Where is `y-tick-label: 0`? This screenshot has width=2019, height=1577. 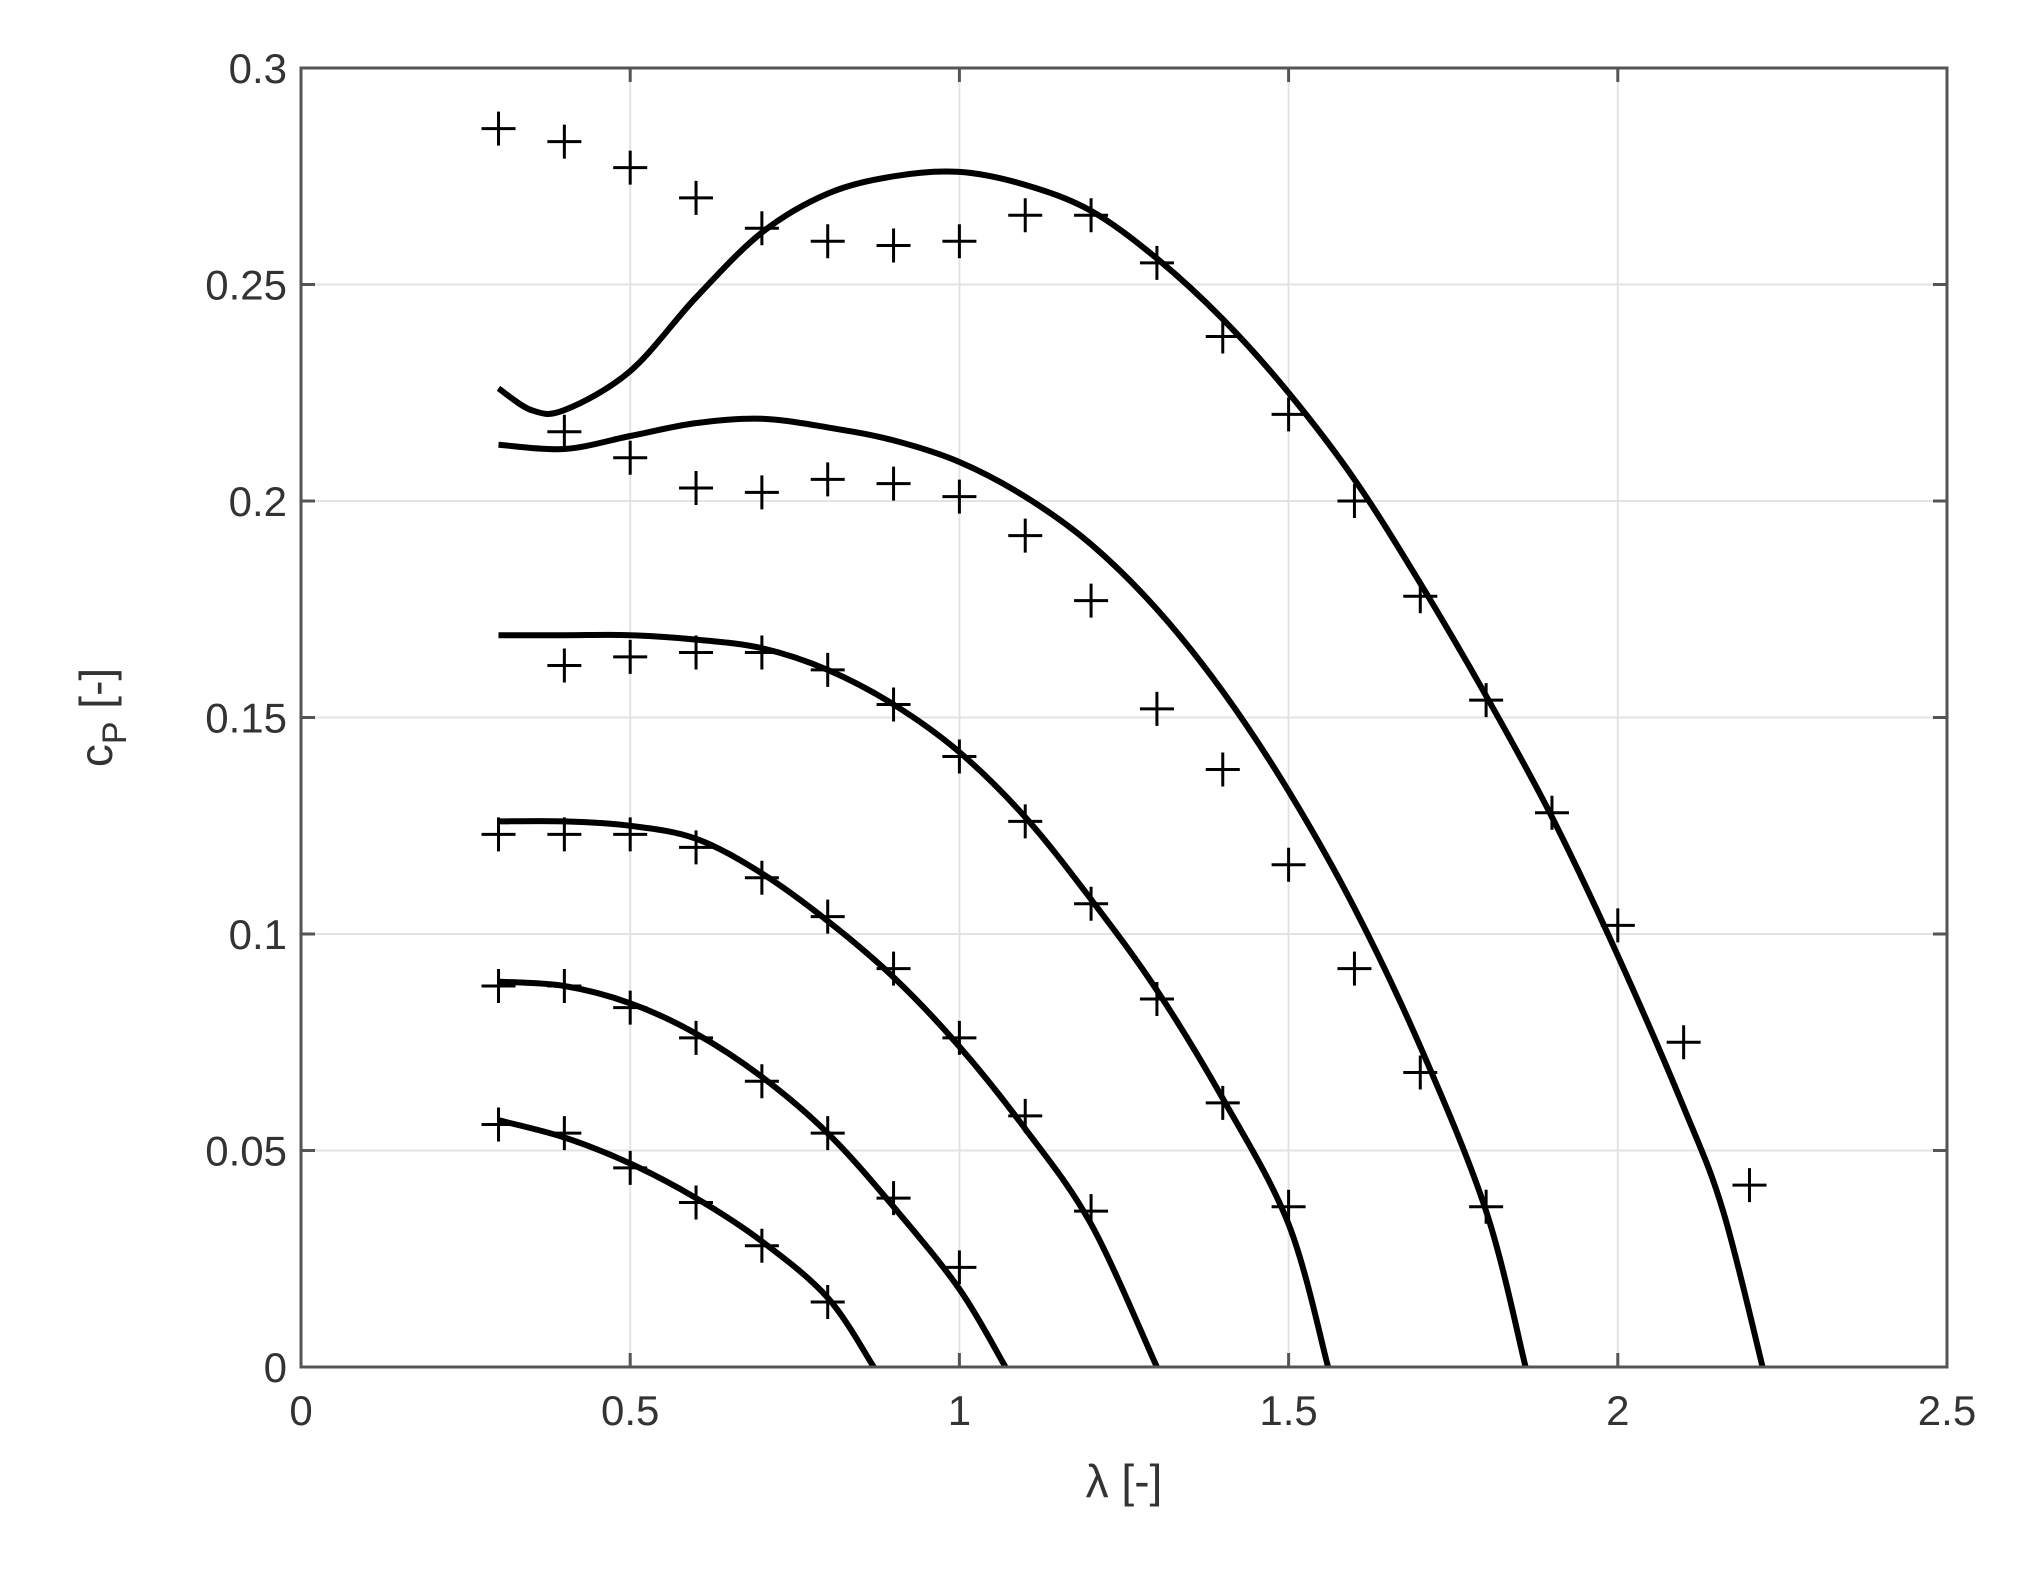 y-tick-label: 0 is located at coordinates (275, 1367).